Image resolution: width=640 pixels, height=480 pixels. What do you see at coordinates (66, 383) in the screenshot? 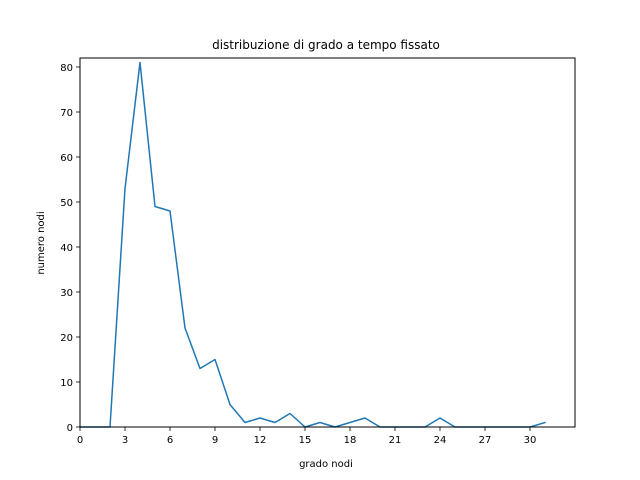
I see `y-tick-label: 10` at bounding box center [66, 383].